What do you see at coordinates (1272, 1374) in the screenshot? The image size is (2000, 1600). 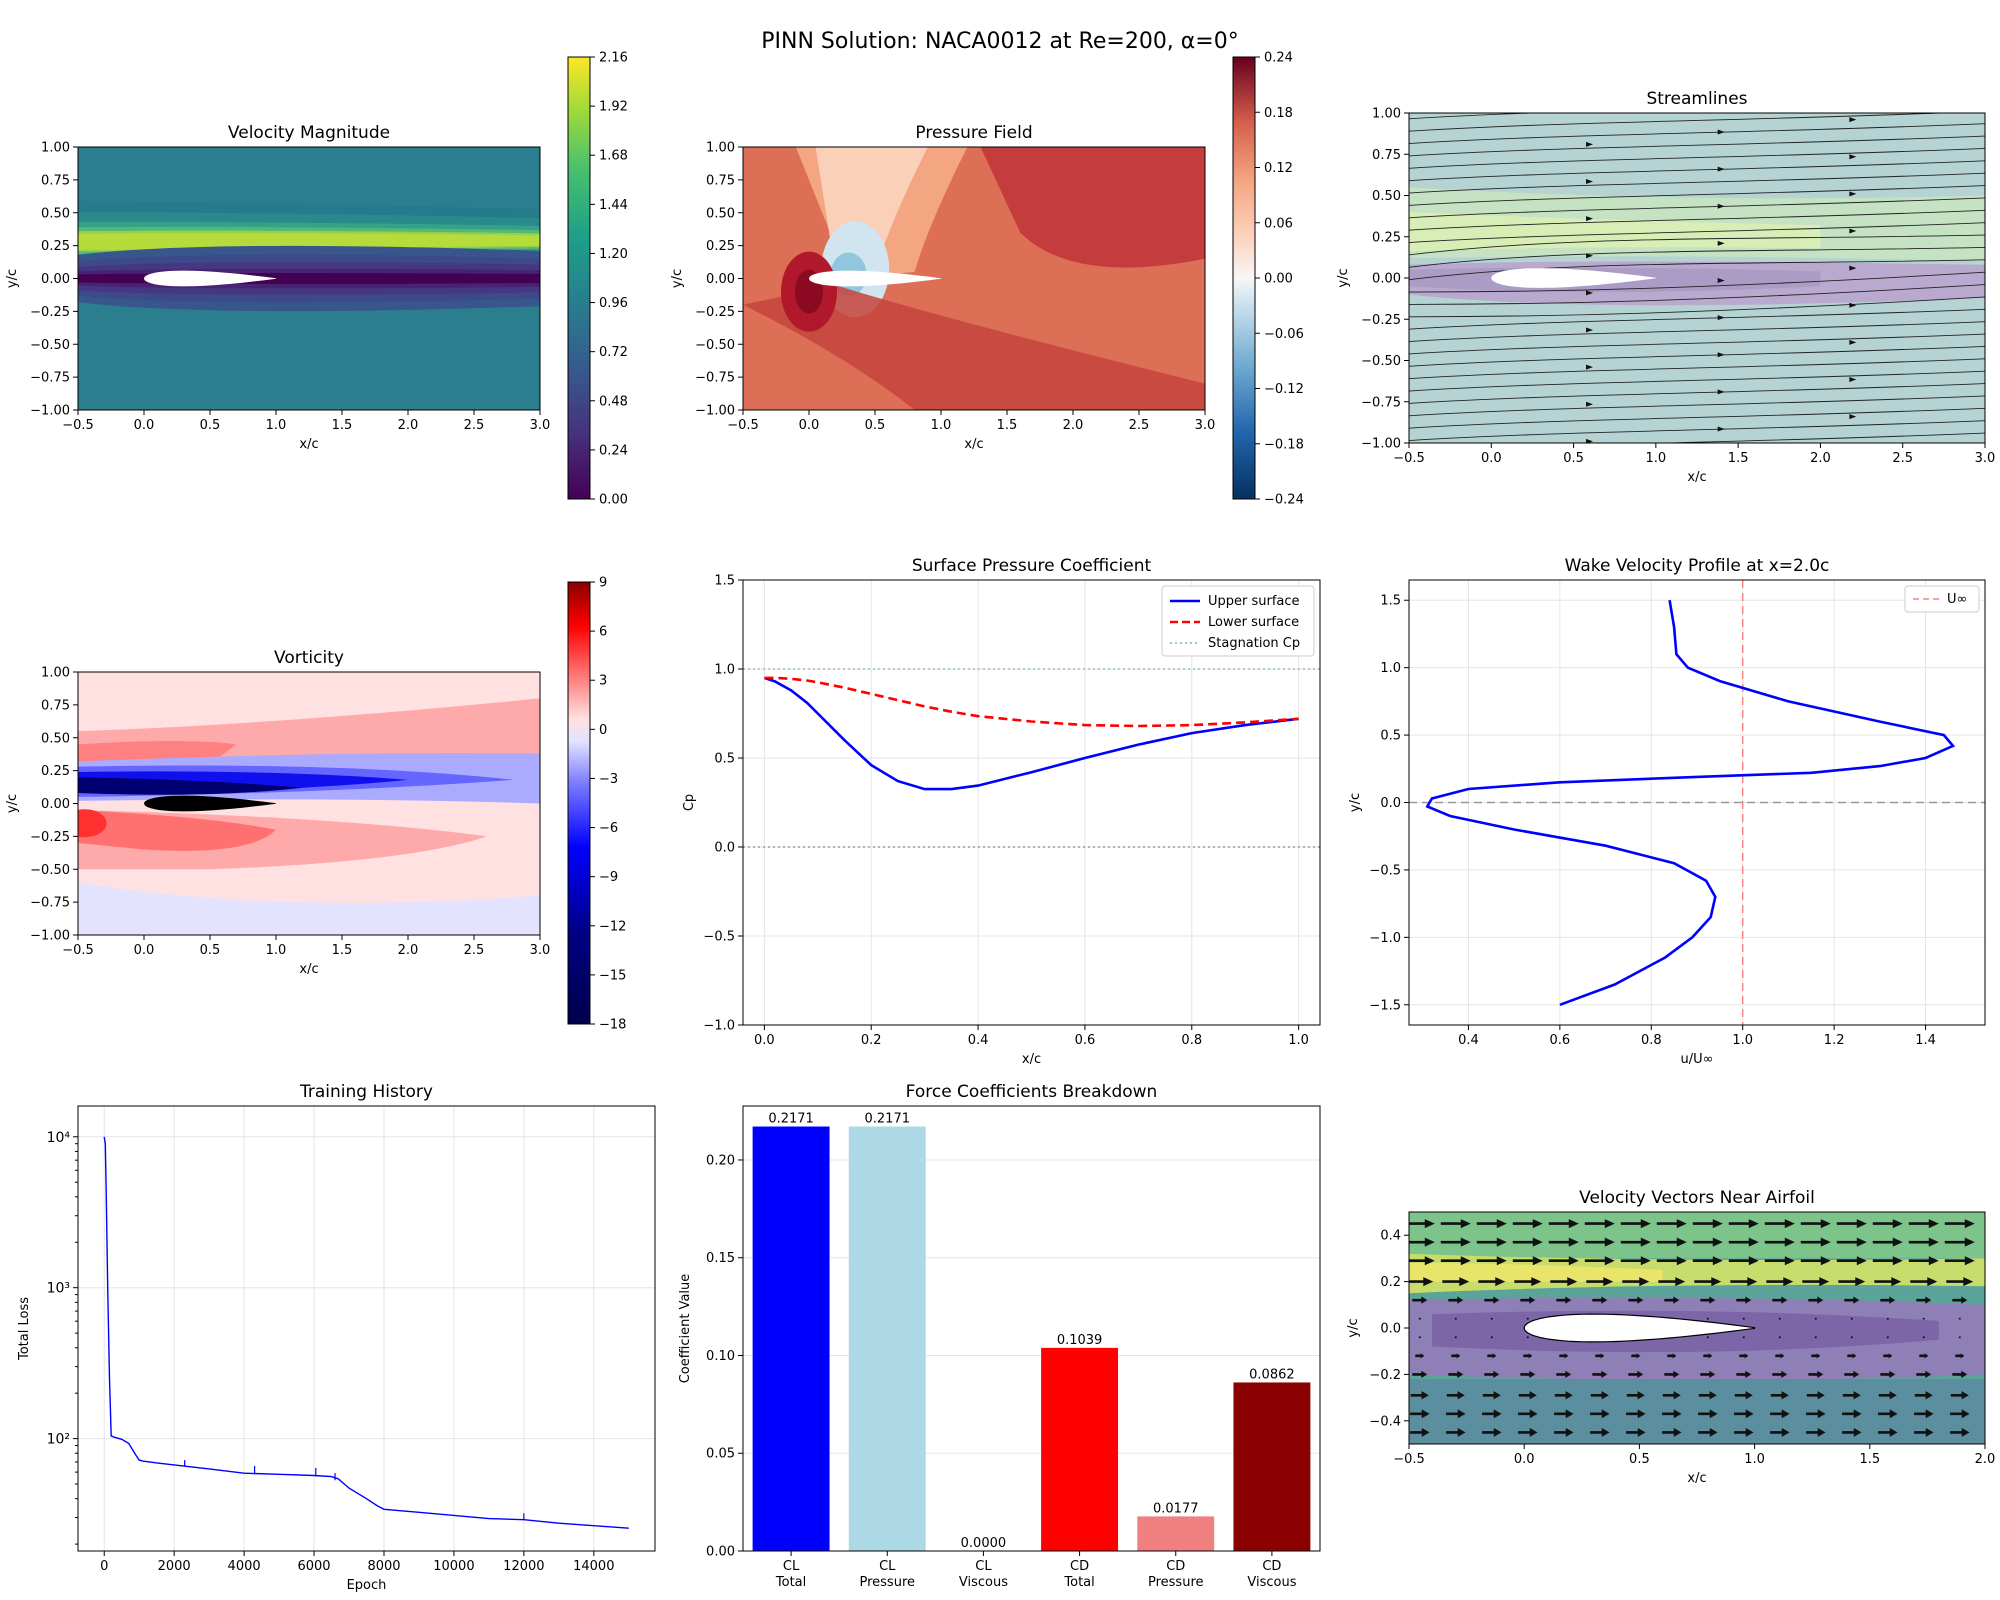 I see `bar-value-label: 0.0862` at bounding box center [1272, 1374].